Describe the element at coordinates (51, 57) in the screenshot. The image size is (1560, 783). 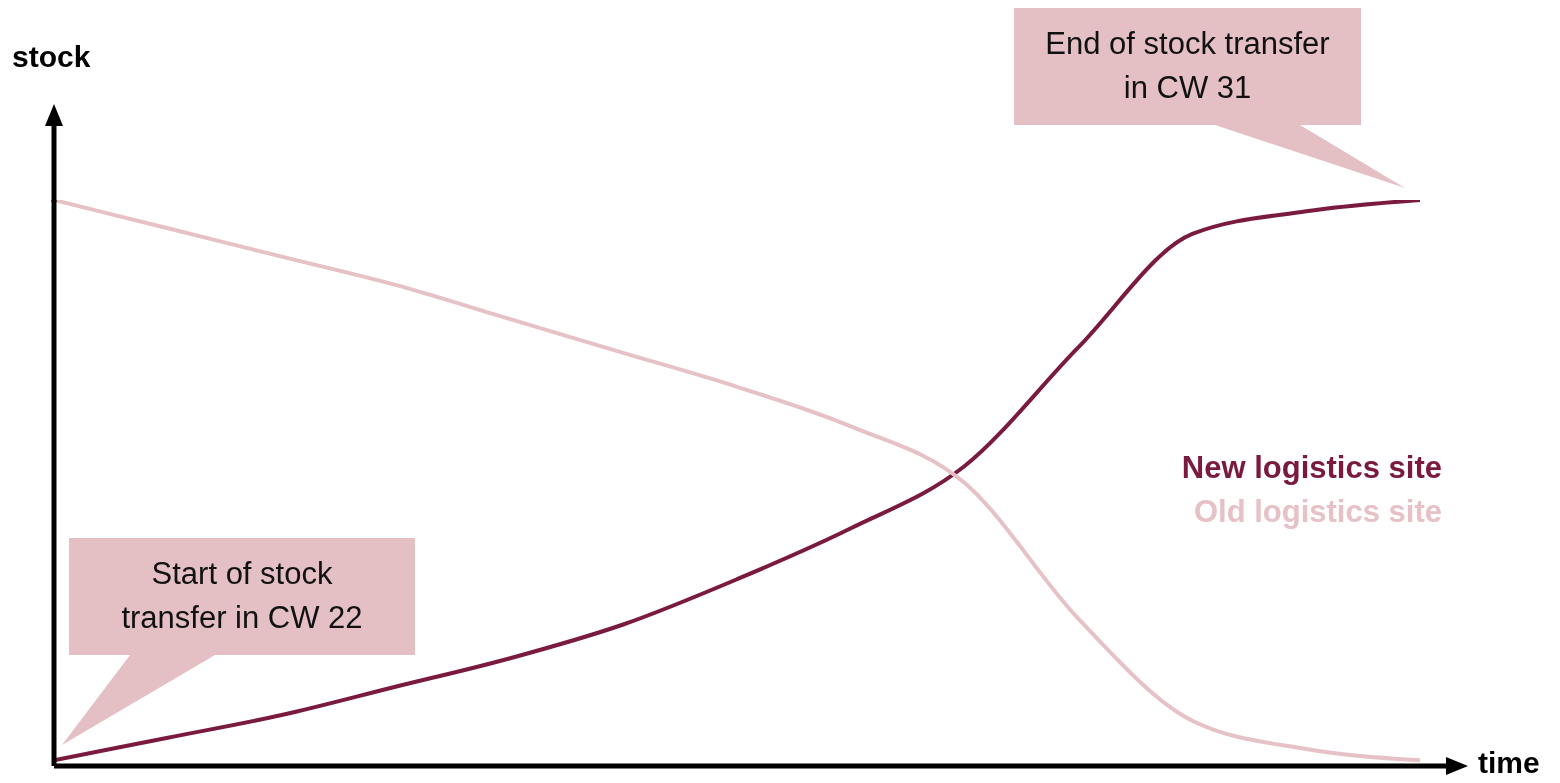
I see `y-axis-title: stock` at that location.